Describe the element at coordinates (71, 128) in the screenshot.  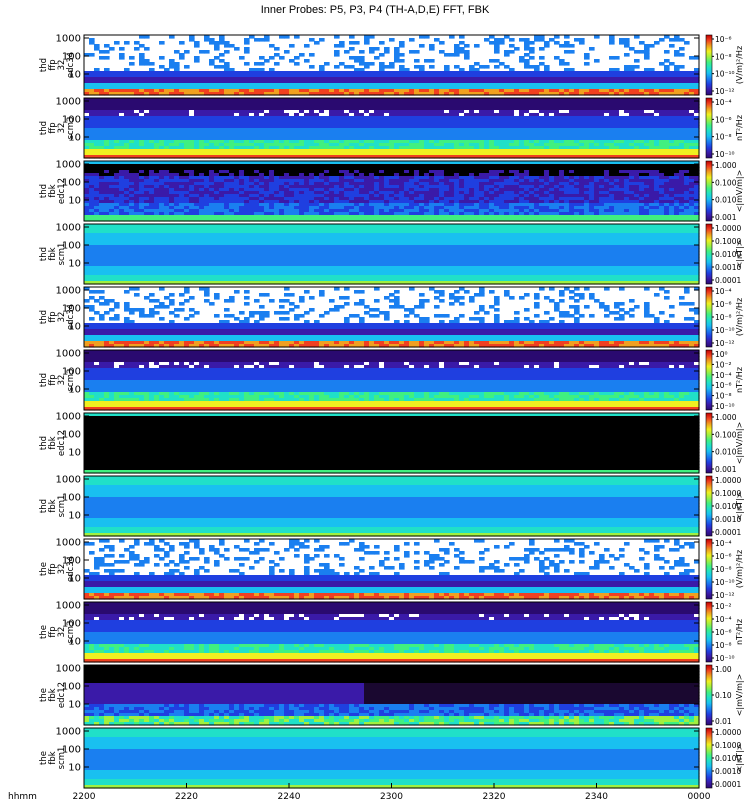
I see `y-axis-label: scm3` at that location.